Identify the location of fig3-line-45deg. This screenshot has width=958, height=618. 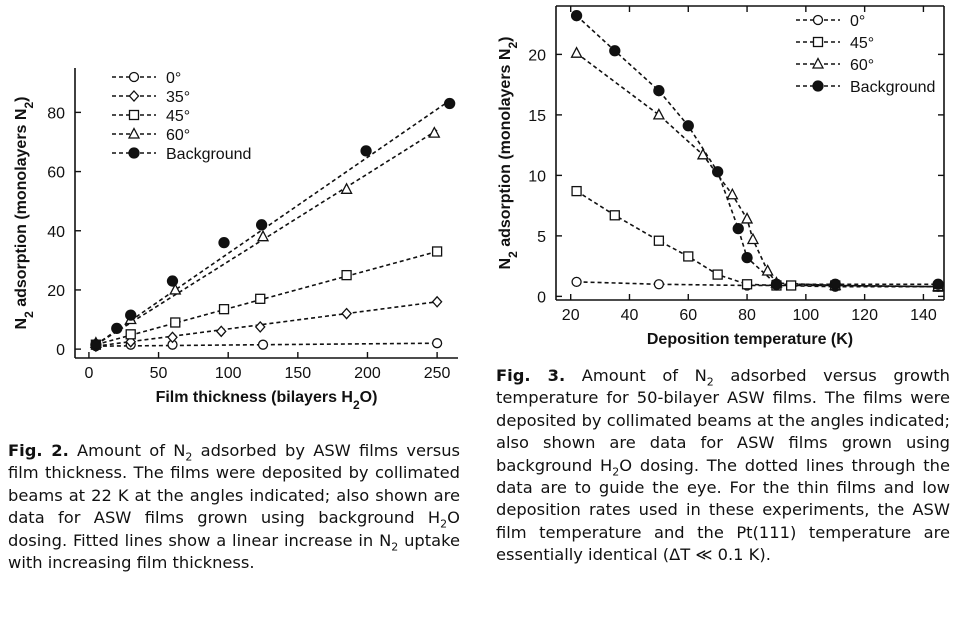
(757, 239).